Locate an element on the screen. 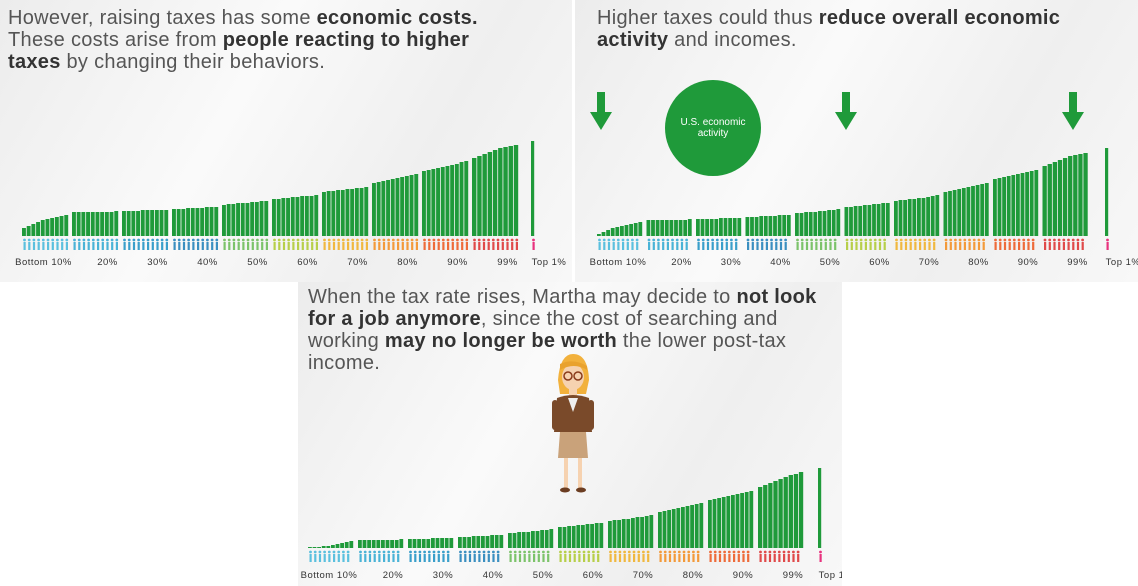 Image resolution: width=1138 pixels, height=586 pixels. arrows is located at coordinates (837, 111).